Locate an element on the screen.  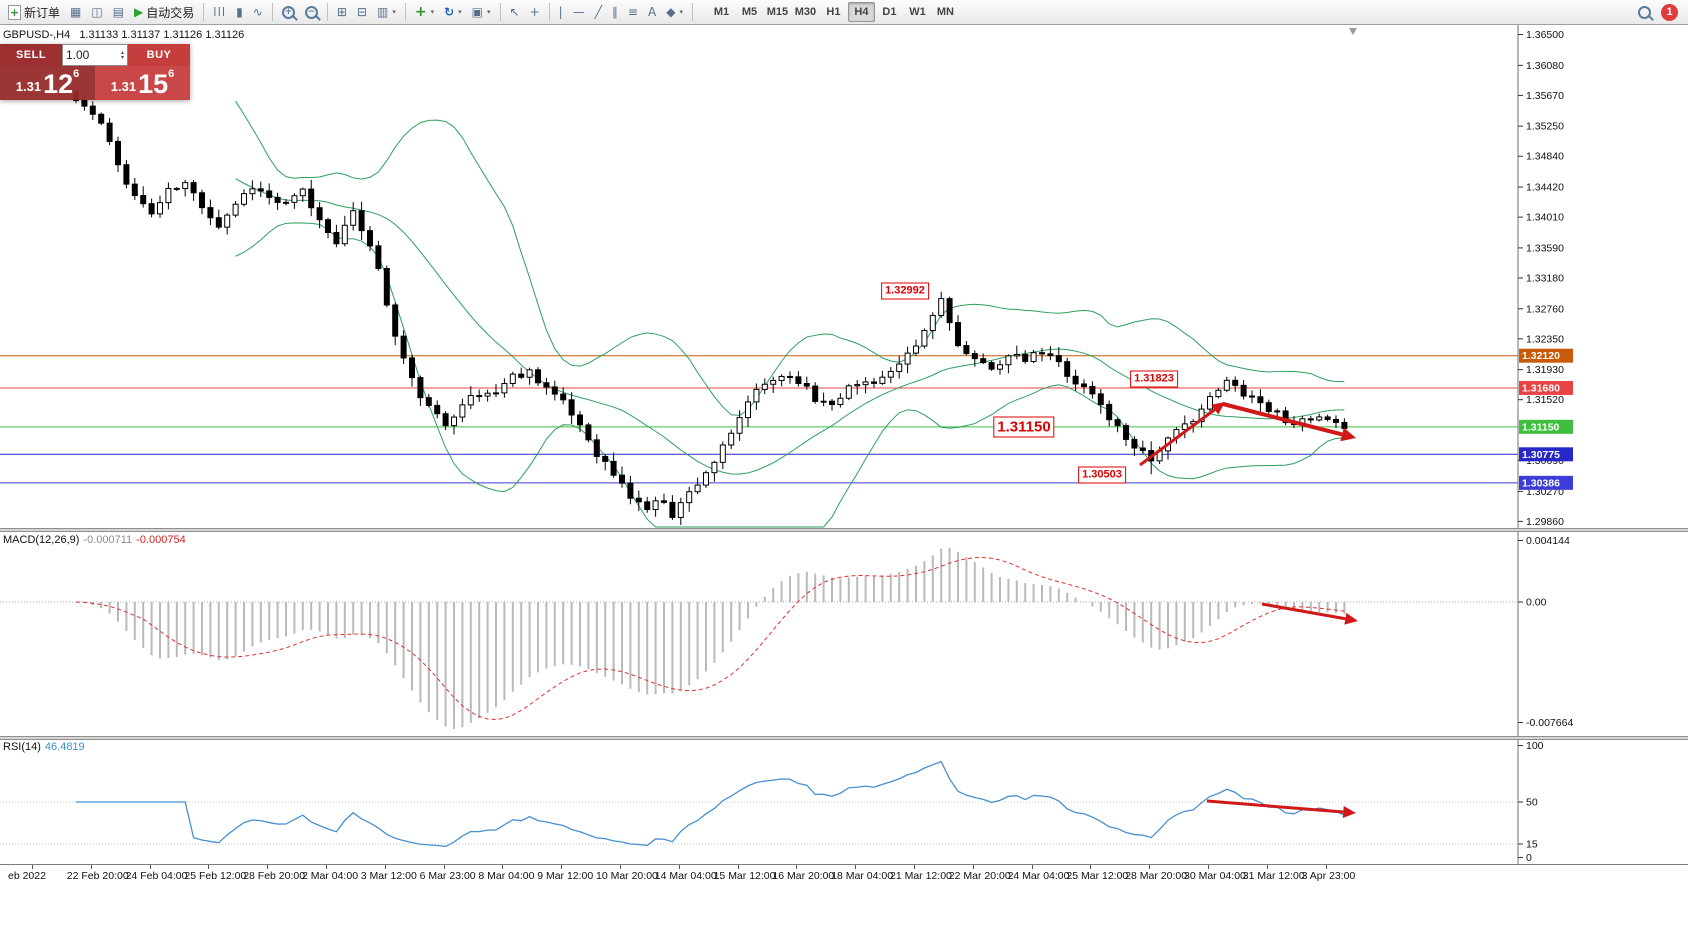
time-label: 24 Feb 04:00 is located at coordinates (156, 876).